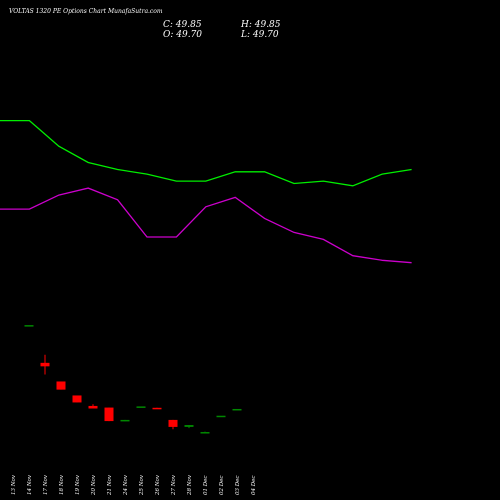  What do you see at coordinates (158, 485) in the screenshot?
I see `x-tick-label: 26 Nov` at bounding box center [158, 485].